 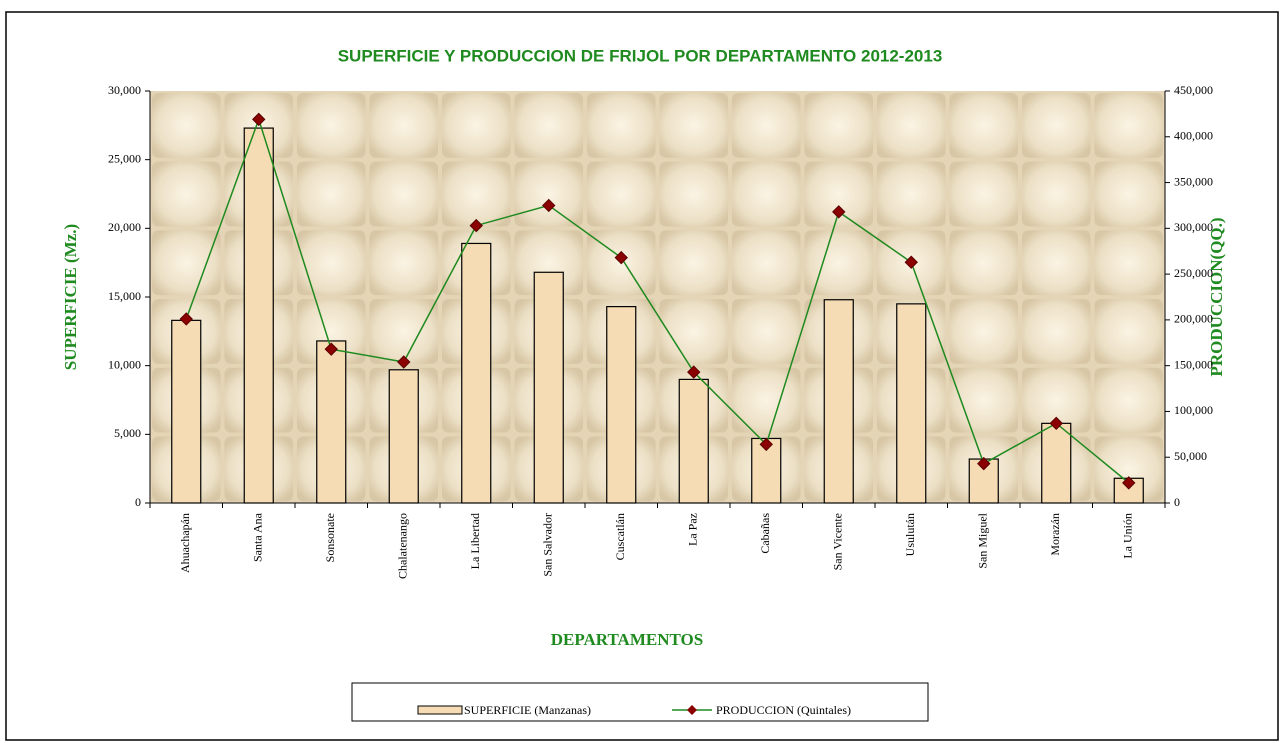 I want to click on y2-tick-label: 300,000, so click(x=1193, y=227).